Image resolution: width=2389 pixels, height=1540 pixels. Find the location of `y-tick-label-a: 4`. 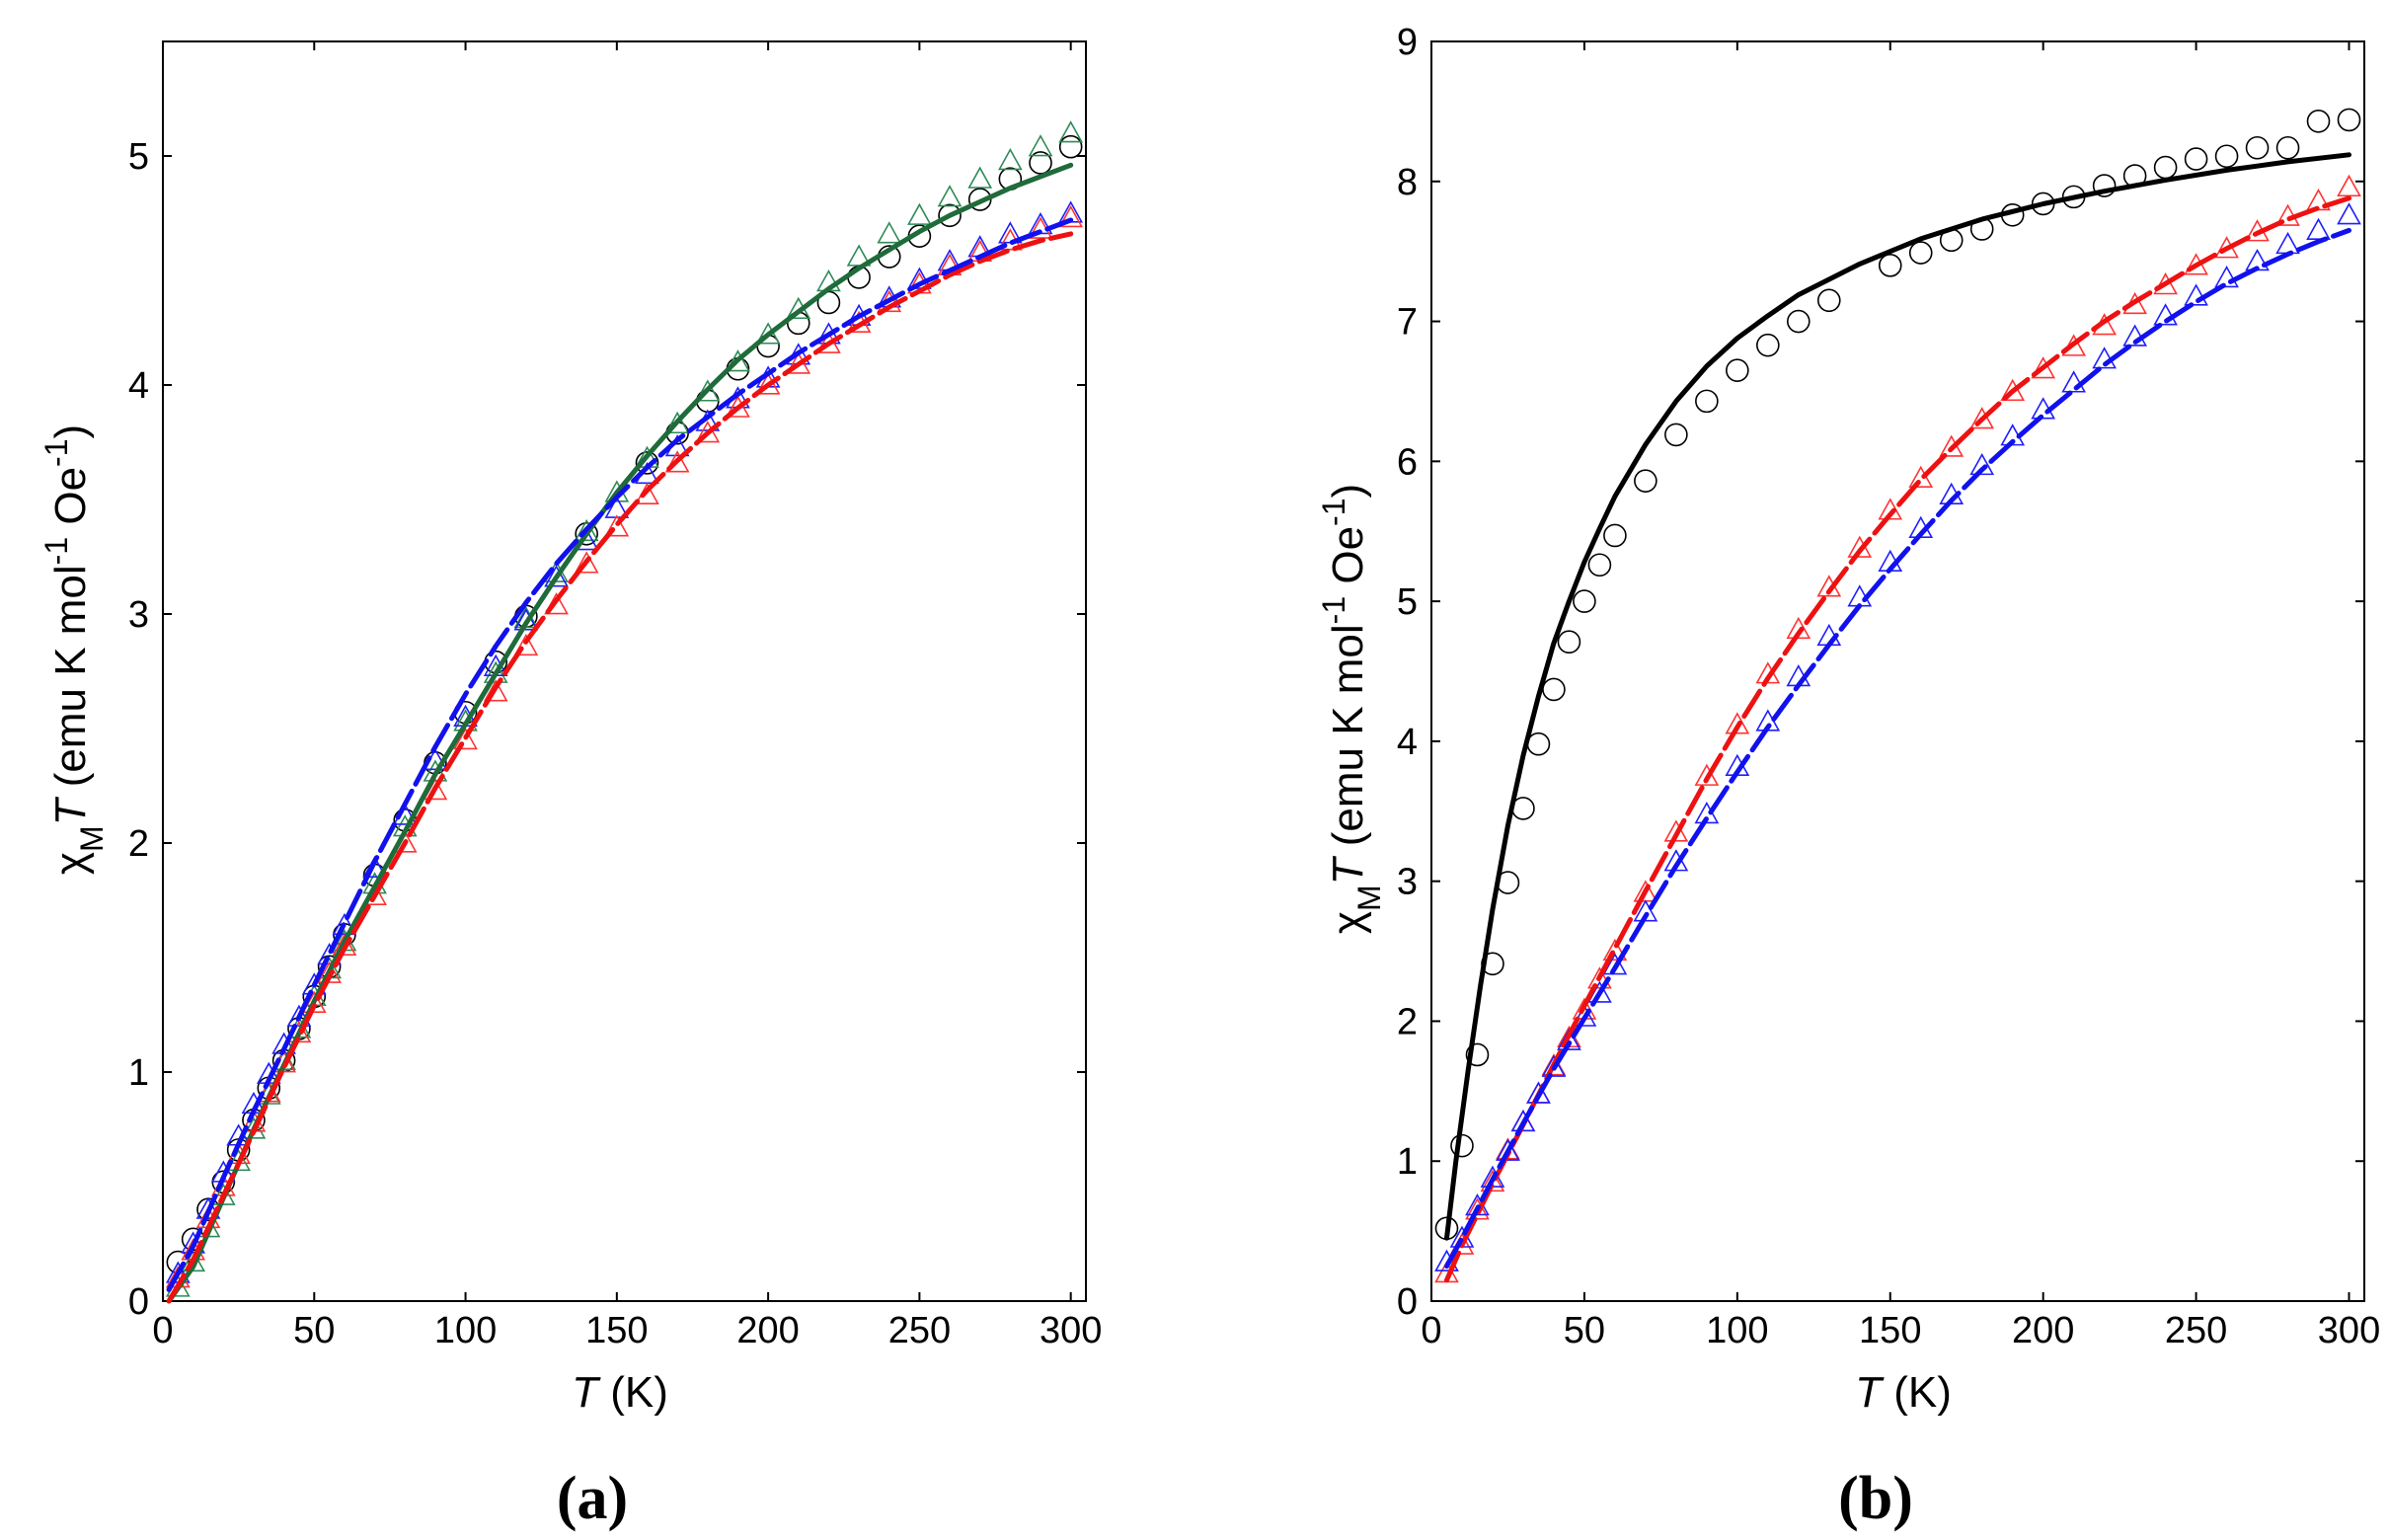

y-tick-label-a: 4 is located at coordinates (138, 386).